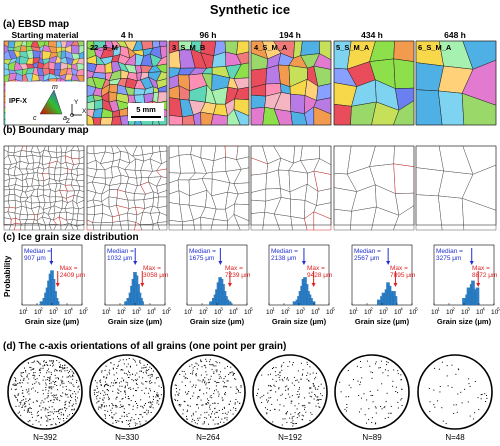 The image size is (500, 446). What do you see at coordinates (294, 303) in the screenshot?
I see `hist-bar` at bounding box center [294, 303].